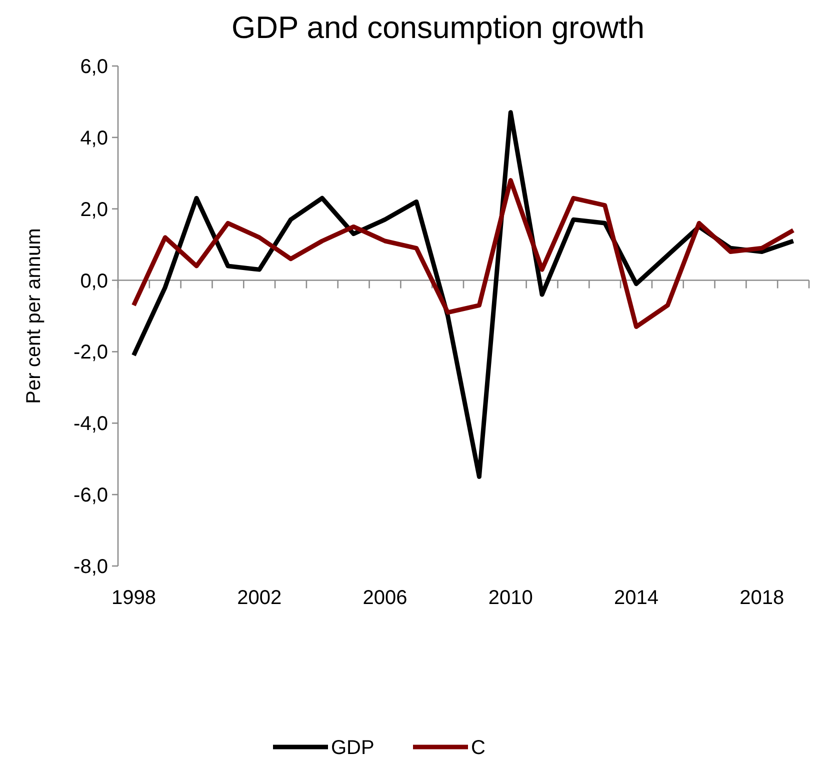 Image resolution: width=816 pixels, height=761 pixels. I want to click on x-tick-label: 2010, so click(510, 598).